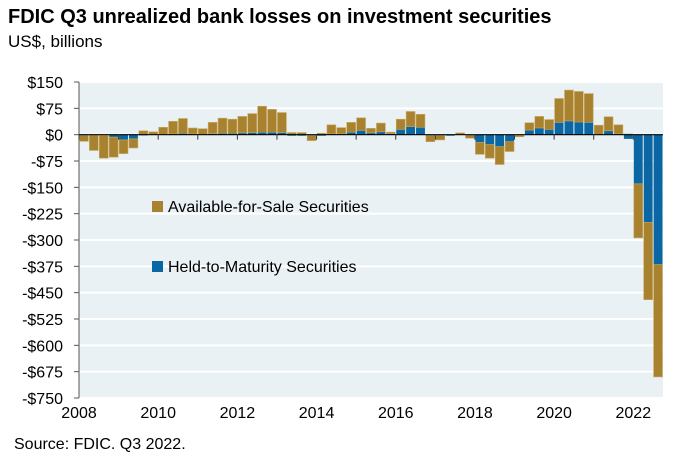  Describe the element at coordinates (268, 207) in the screenshot. I see `legend-label-afs: Available-for-Sale Securities` at that location.